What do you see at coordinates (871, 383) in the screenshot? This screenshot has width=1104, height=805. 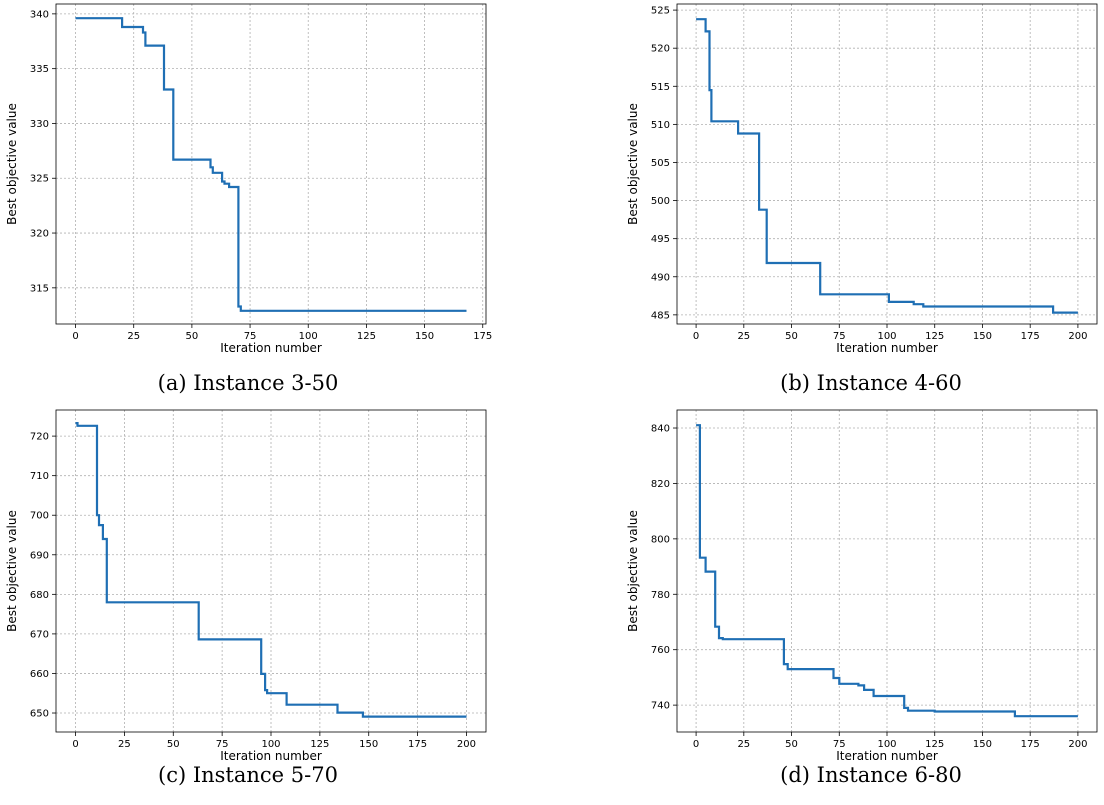 I see `panel-caption: (b) Instance 4-60` at bounding box center [871, 383].